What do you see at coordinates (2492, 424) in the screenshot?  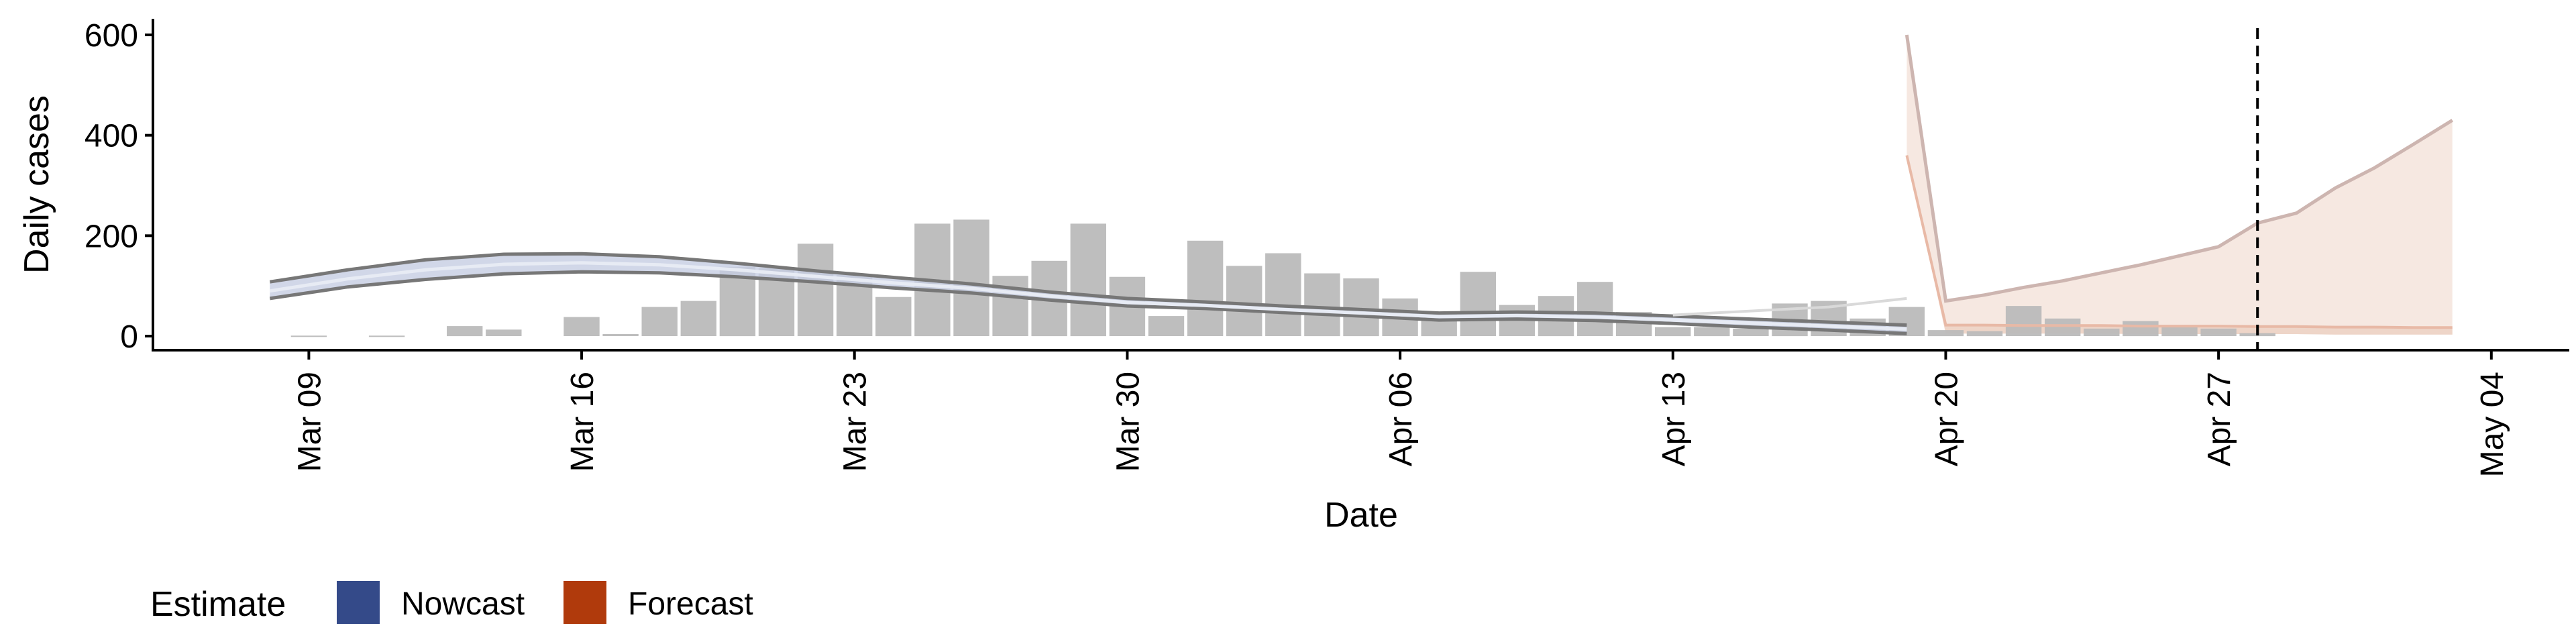 I see `x-tick-label: May 04` at bounding box center [2492, 424].